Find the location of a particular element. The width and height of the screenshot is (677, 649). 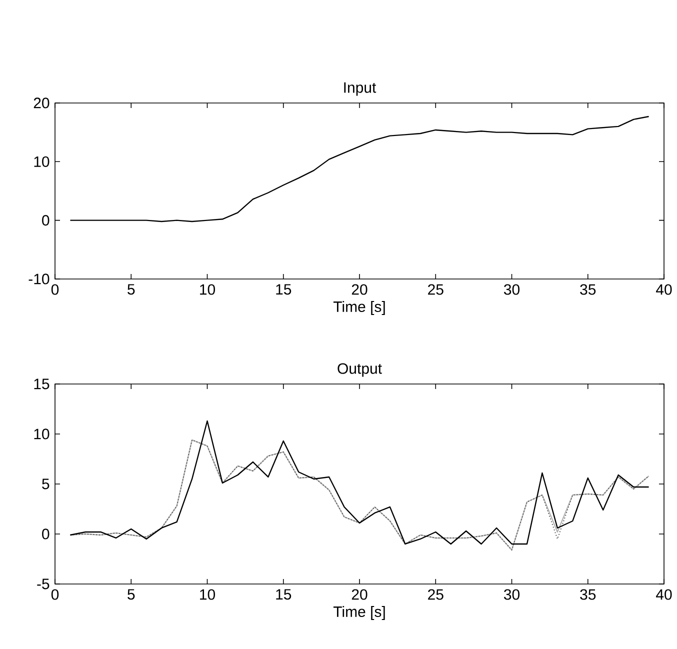

y-tick-label: -5 is located at coordinates (43, 584).